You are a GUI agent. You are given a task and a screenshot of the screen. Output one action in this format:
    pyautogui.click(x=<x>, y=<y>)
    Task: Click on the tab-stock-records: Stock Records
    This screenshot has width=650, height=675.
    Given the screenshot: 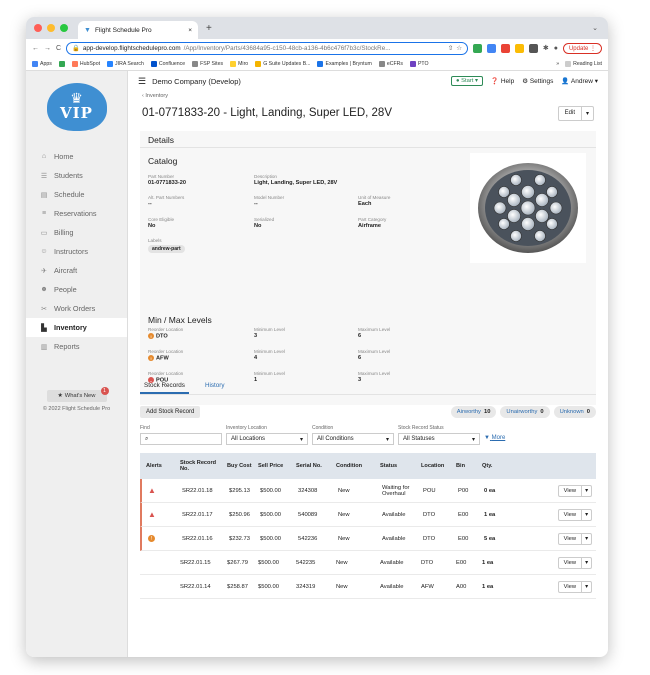 What is the action you would take?
    pyautogui.click(x=164, y=388)
    